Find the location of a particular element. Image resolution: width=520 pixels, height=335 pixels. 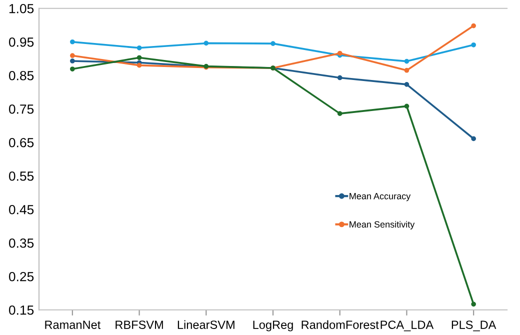

y-tick-label: 1.05 is located at coordinates (21, 9).